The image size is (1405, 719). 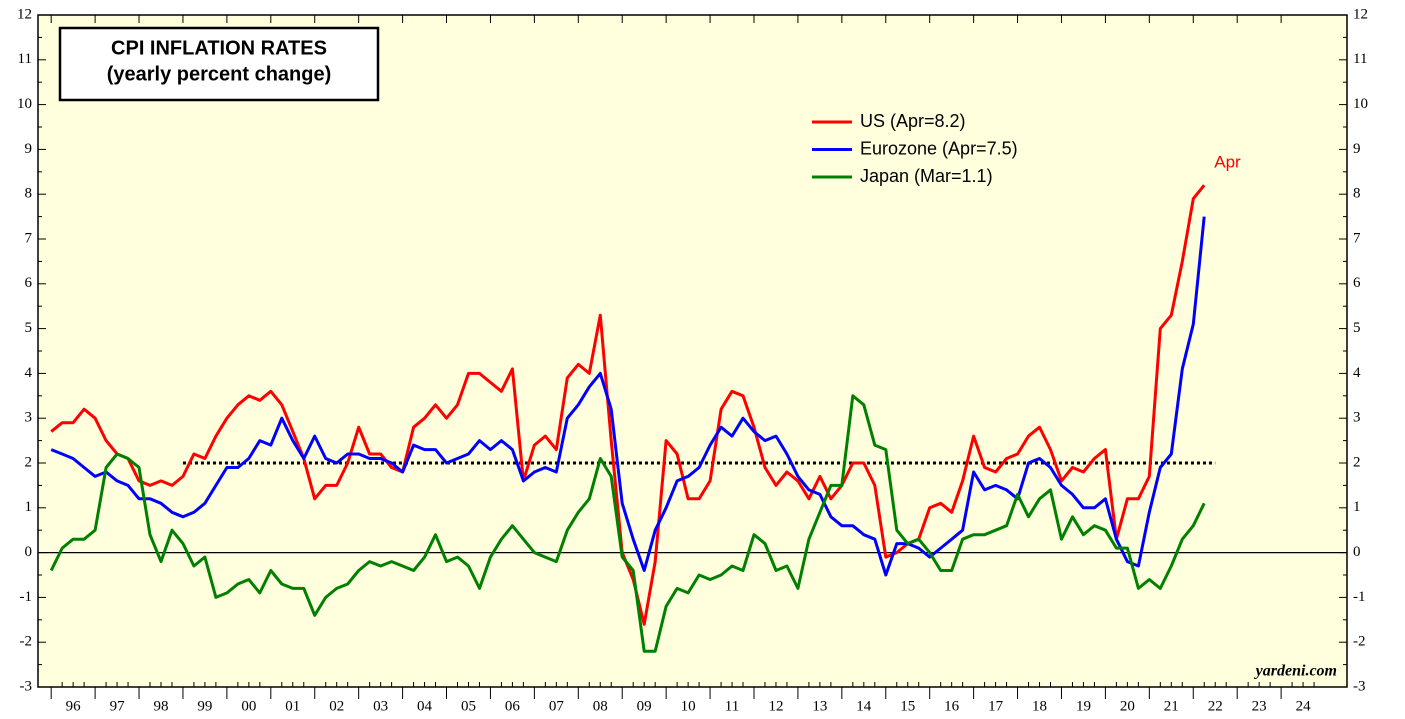 I want to click on x-tick-label: 18, so click(x=1039, y=706).